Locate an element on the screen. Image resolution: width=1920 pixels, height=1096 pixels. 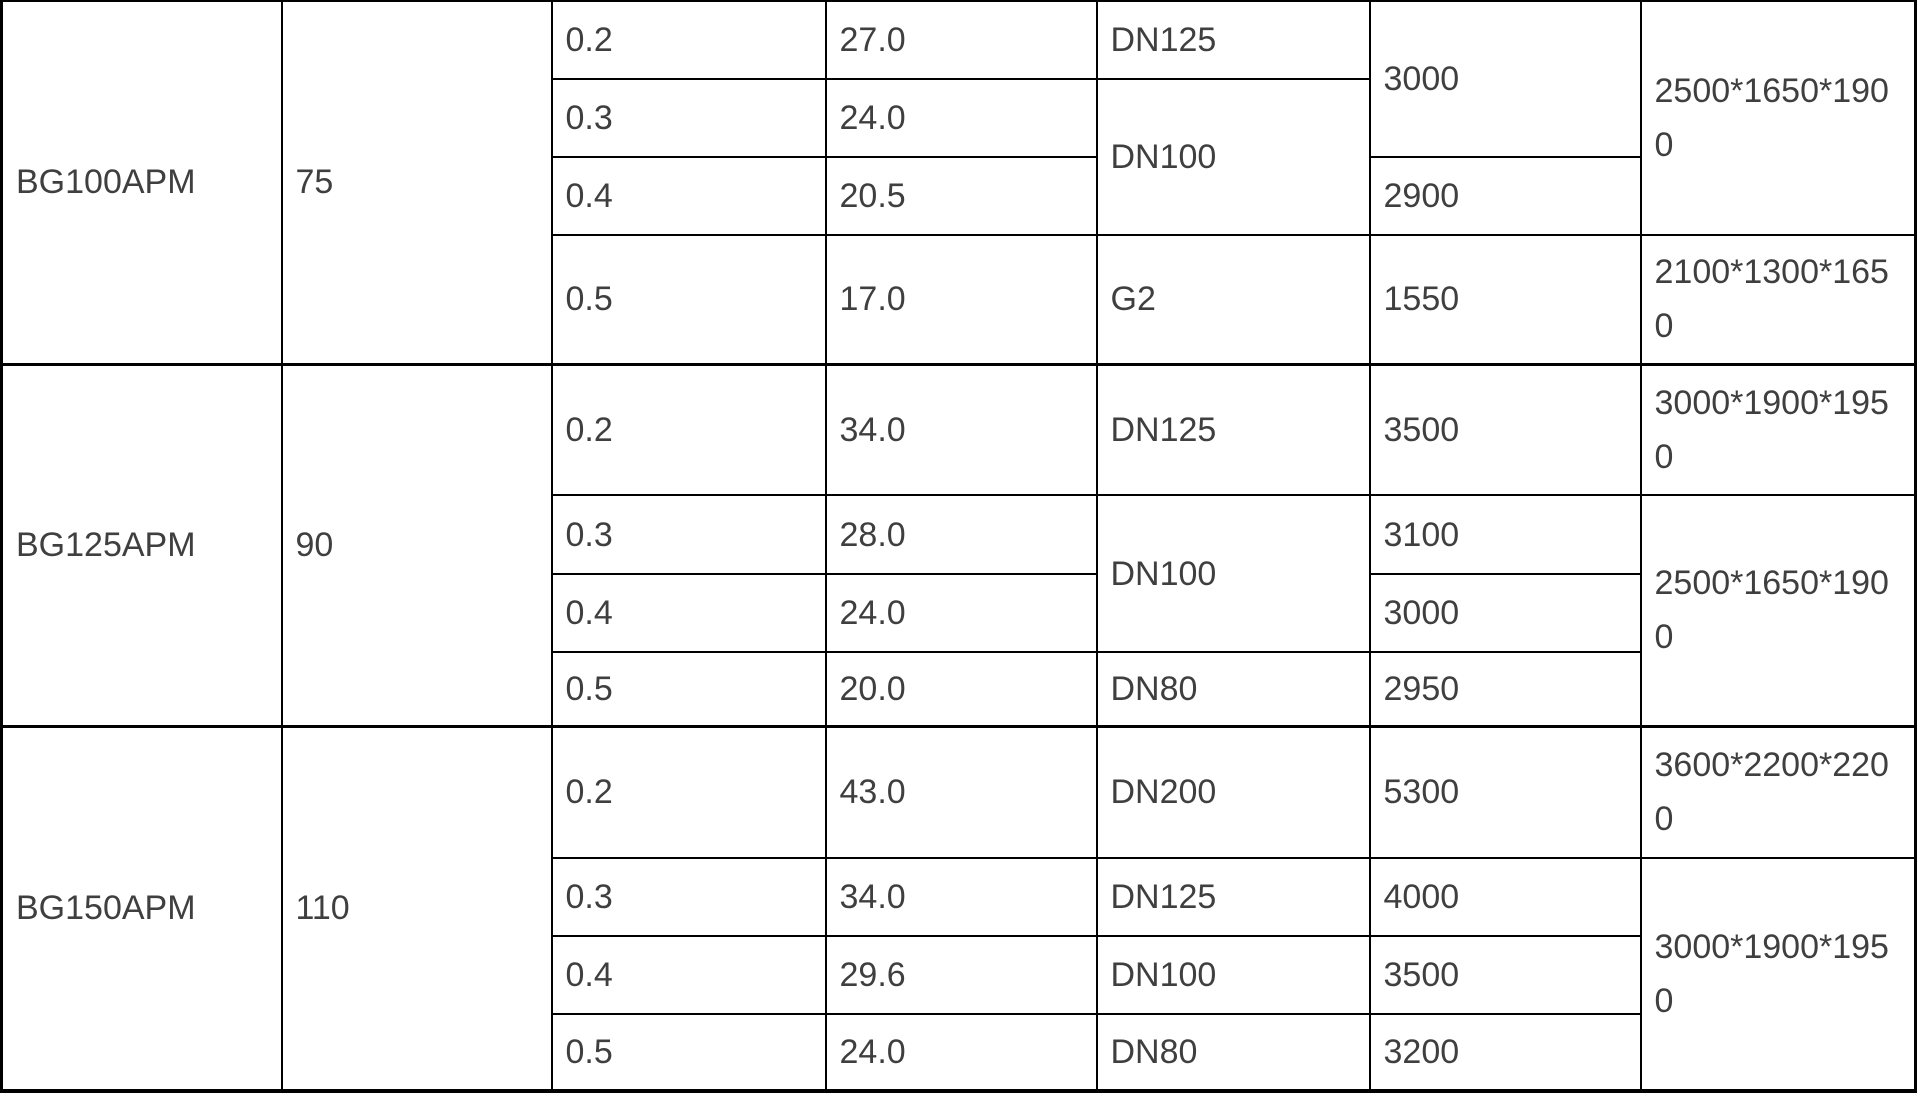
cell-power: 75 is located at coordinates (416, 182).